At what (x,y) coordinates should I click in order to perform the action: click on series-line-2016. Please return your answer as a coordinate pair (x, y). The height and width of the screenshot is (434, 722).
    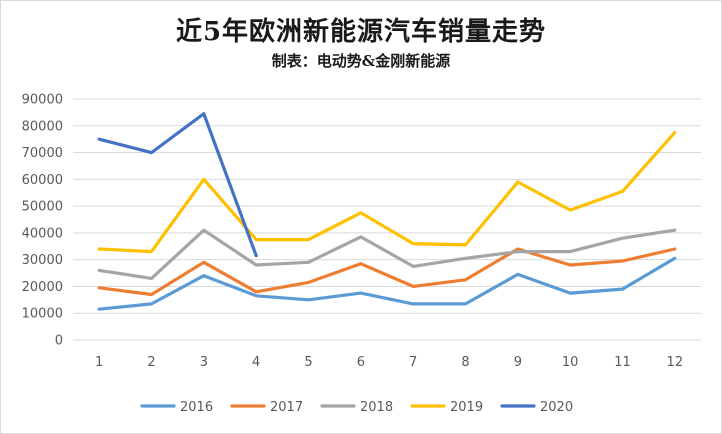
    Looking at the image, I should click on (387, 283).